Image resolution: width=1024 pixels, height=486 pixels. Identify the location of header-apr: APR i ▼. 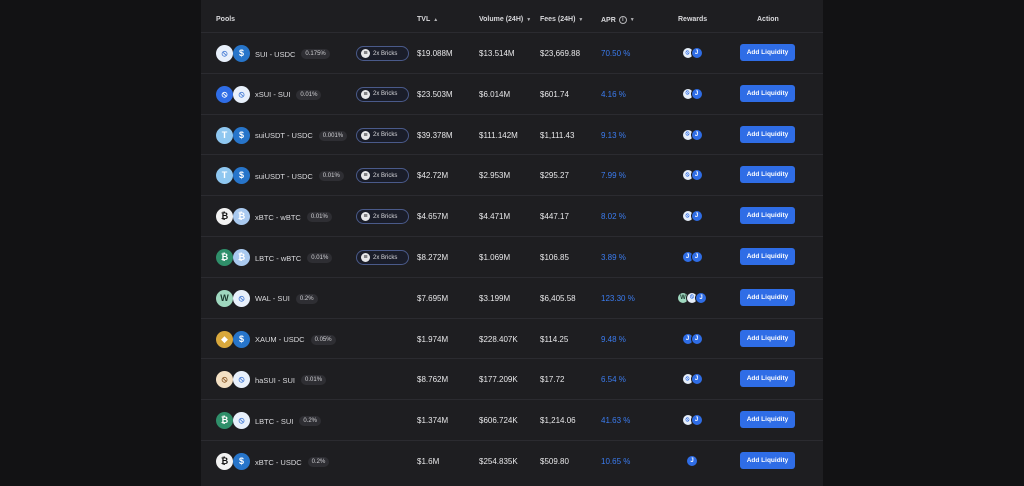
(618, 20).